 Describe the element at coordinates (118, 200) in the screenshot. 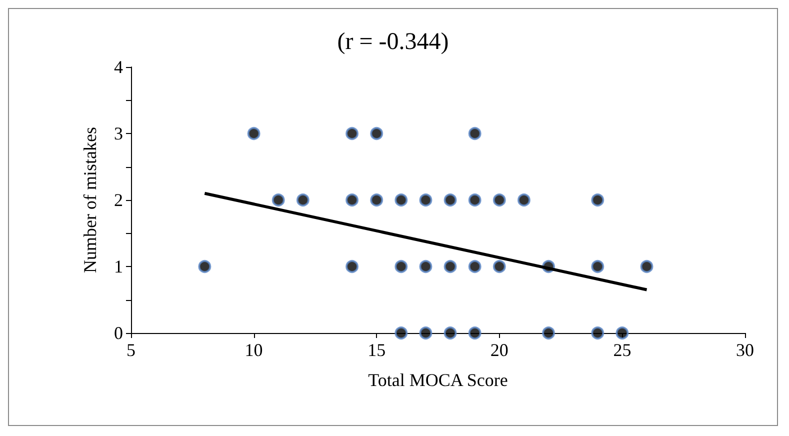

I see `y-tick-label: 2` at that location.